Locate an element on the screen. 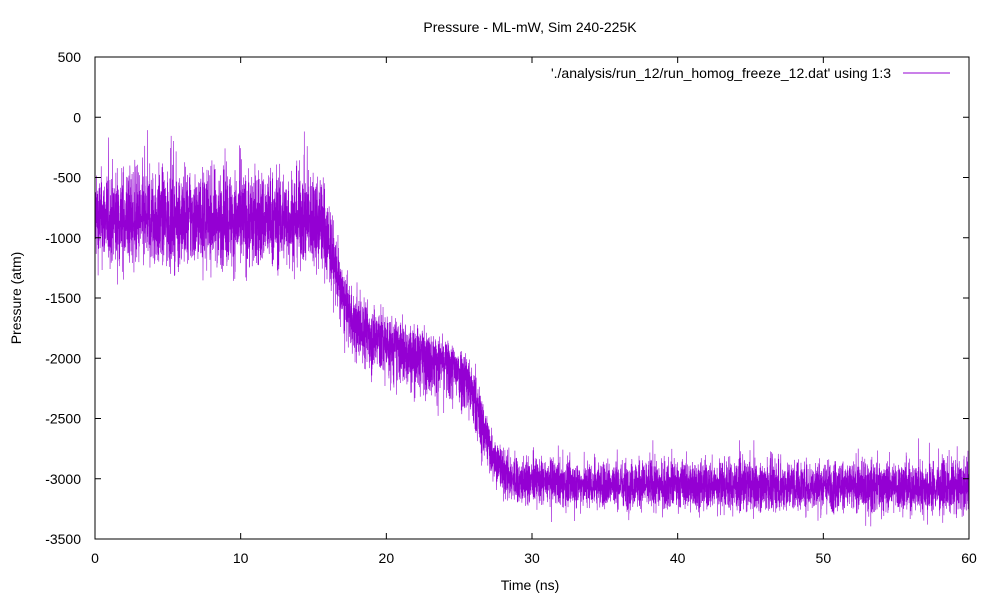 Image resolution: width=1000 pixels, height=600 pixels. y-tick-label: -1000 is located at coordinates (63, 238).